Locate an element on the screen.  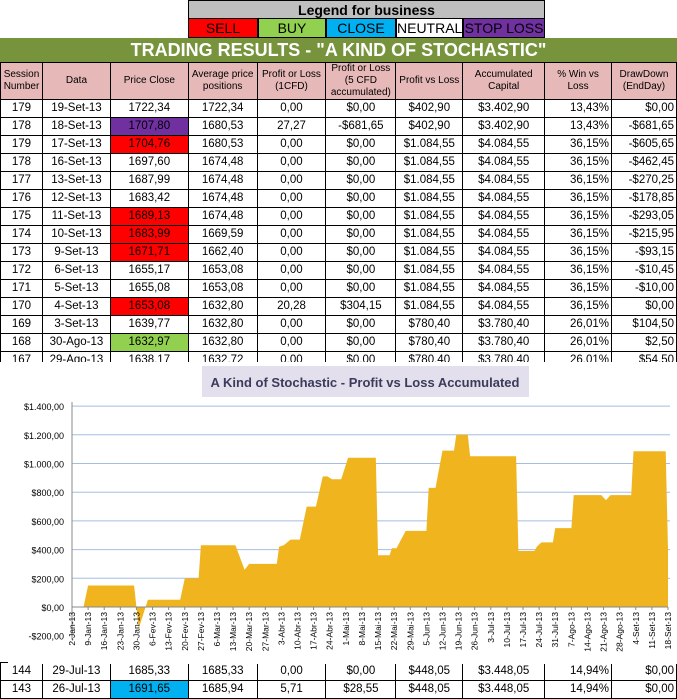
table-cell: 1685,33 is located at coordinates (149, 671).